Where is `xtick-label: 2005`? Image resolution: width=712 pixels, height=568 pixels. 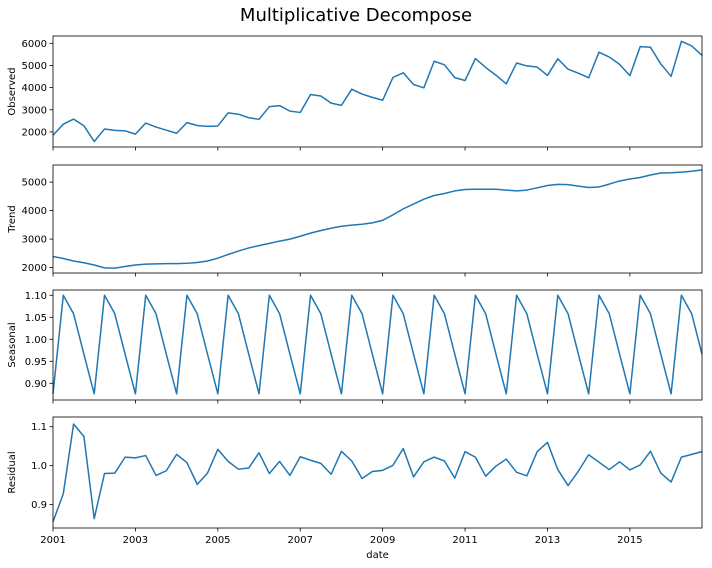 xtick-label: 2005 is located at coordinates (217, 540).